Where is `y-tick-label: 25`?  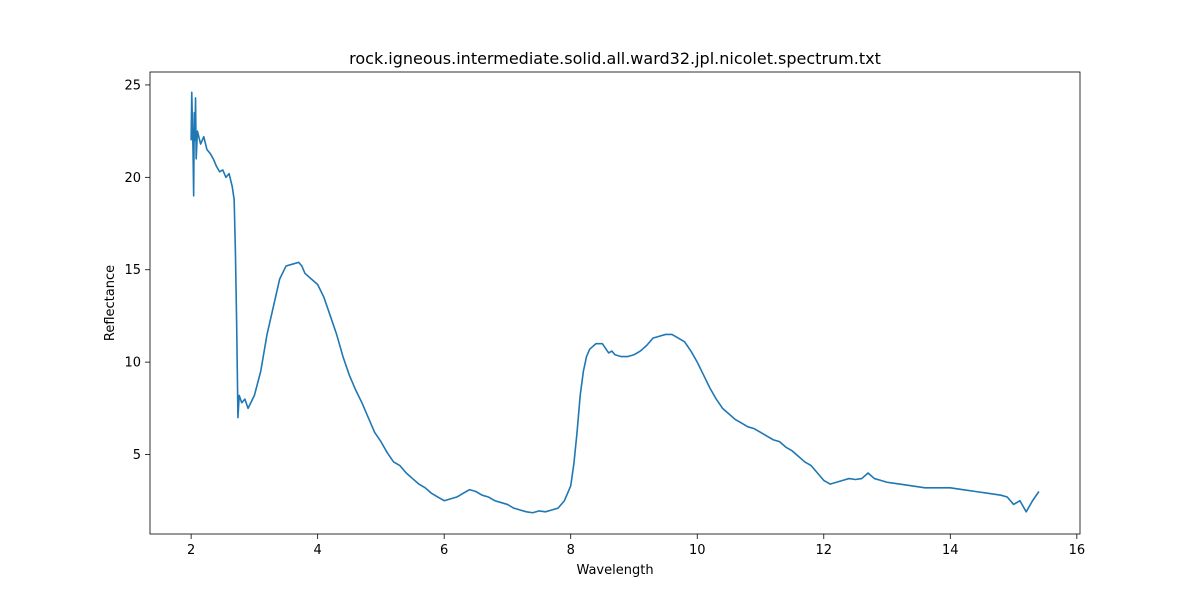
y-tick-label: 25 is located at coordinates (132, 85).